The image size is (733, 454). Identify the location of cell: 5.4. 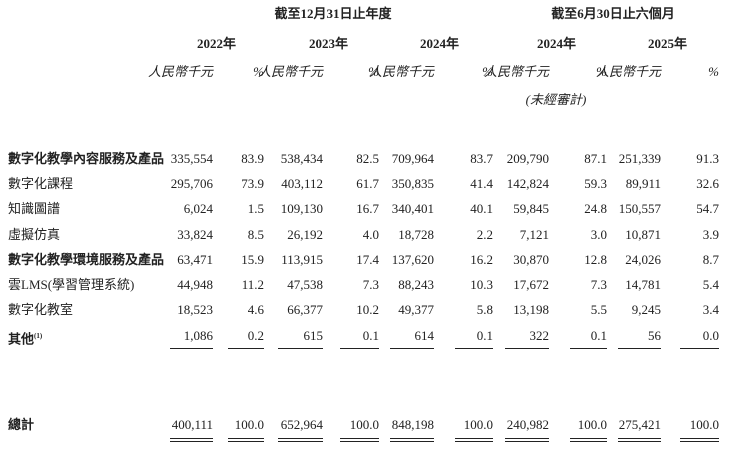
(710, 284).